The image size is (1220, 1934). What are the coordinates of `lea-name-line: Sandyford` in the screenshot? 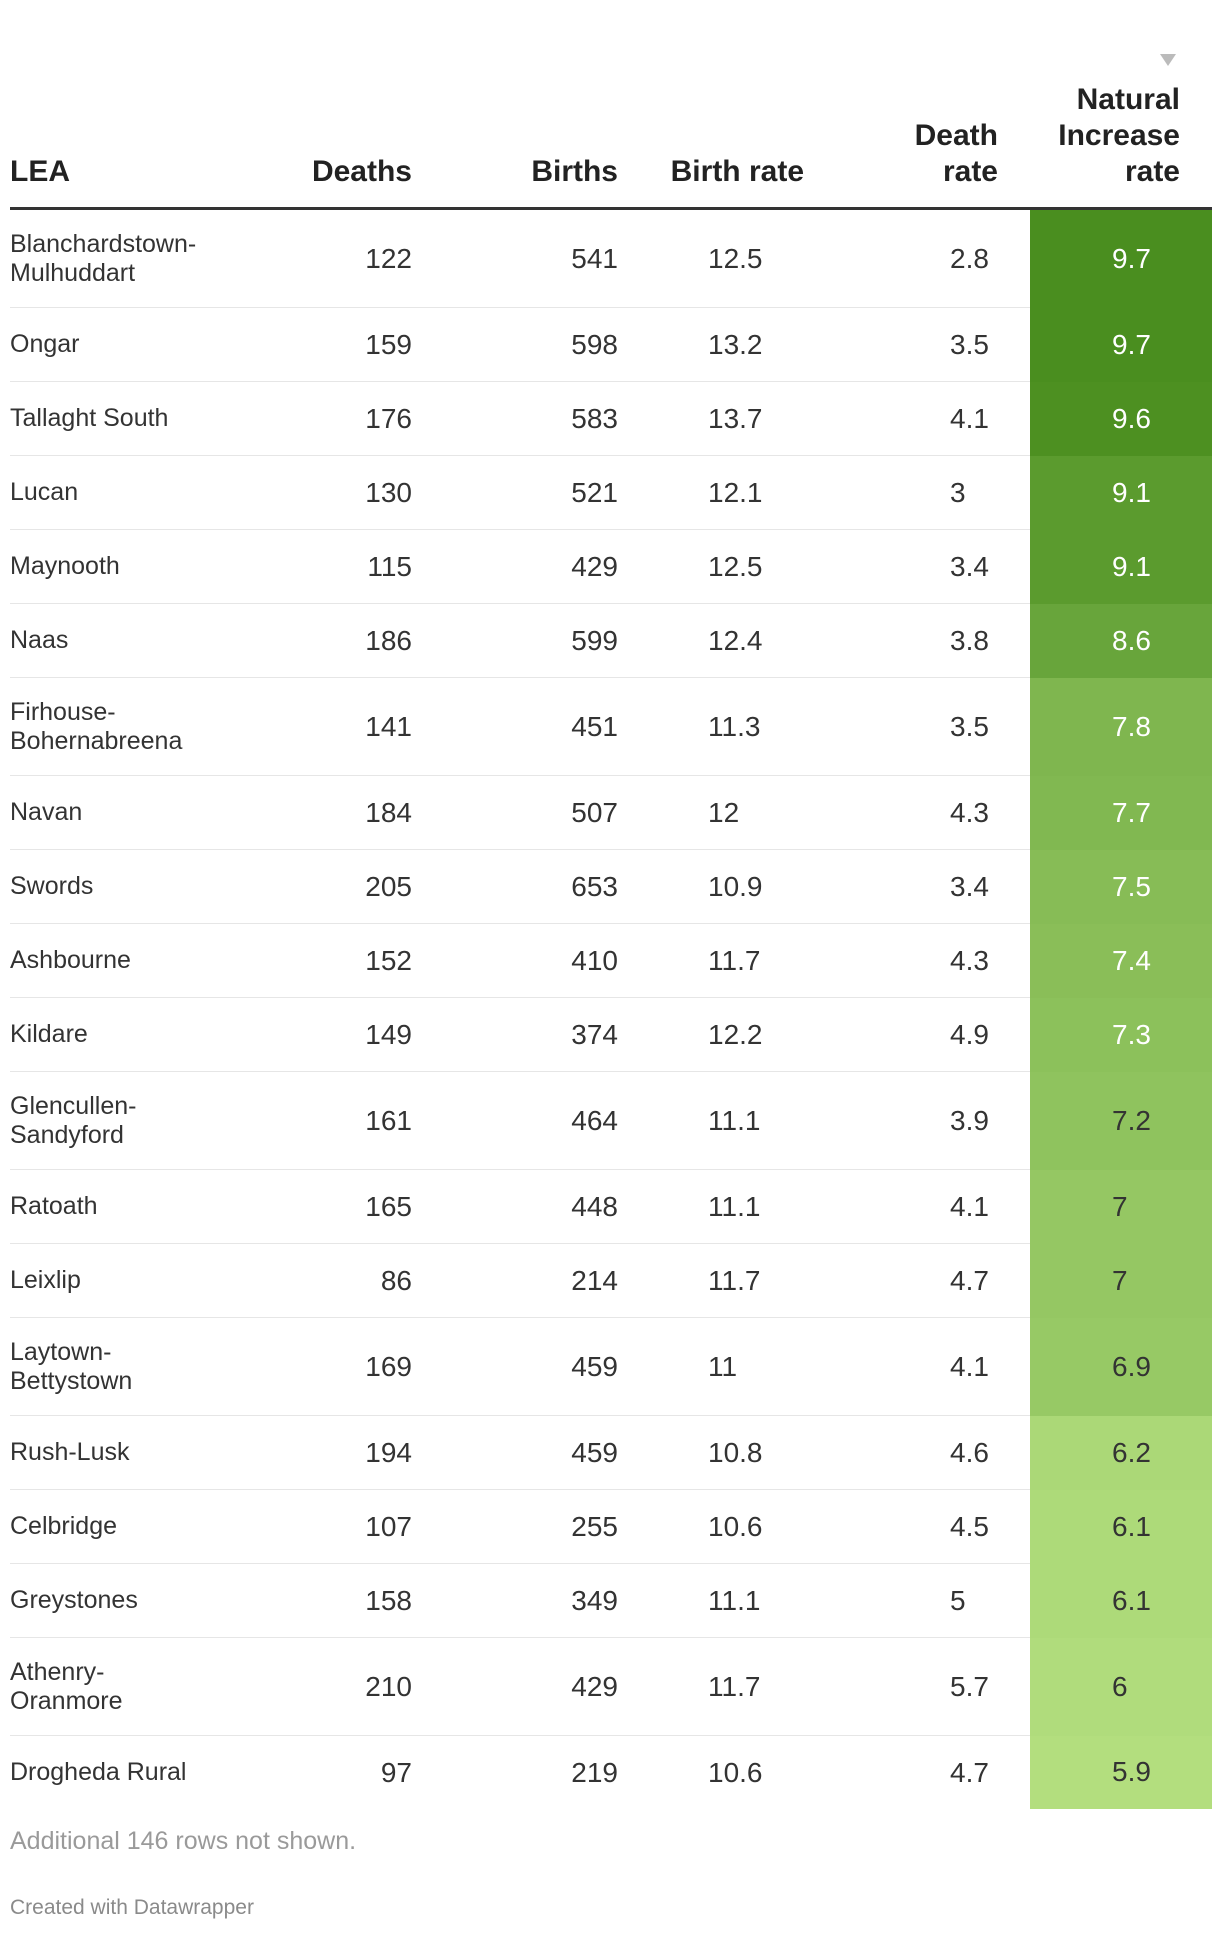 It's located at (67, 1134).